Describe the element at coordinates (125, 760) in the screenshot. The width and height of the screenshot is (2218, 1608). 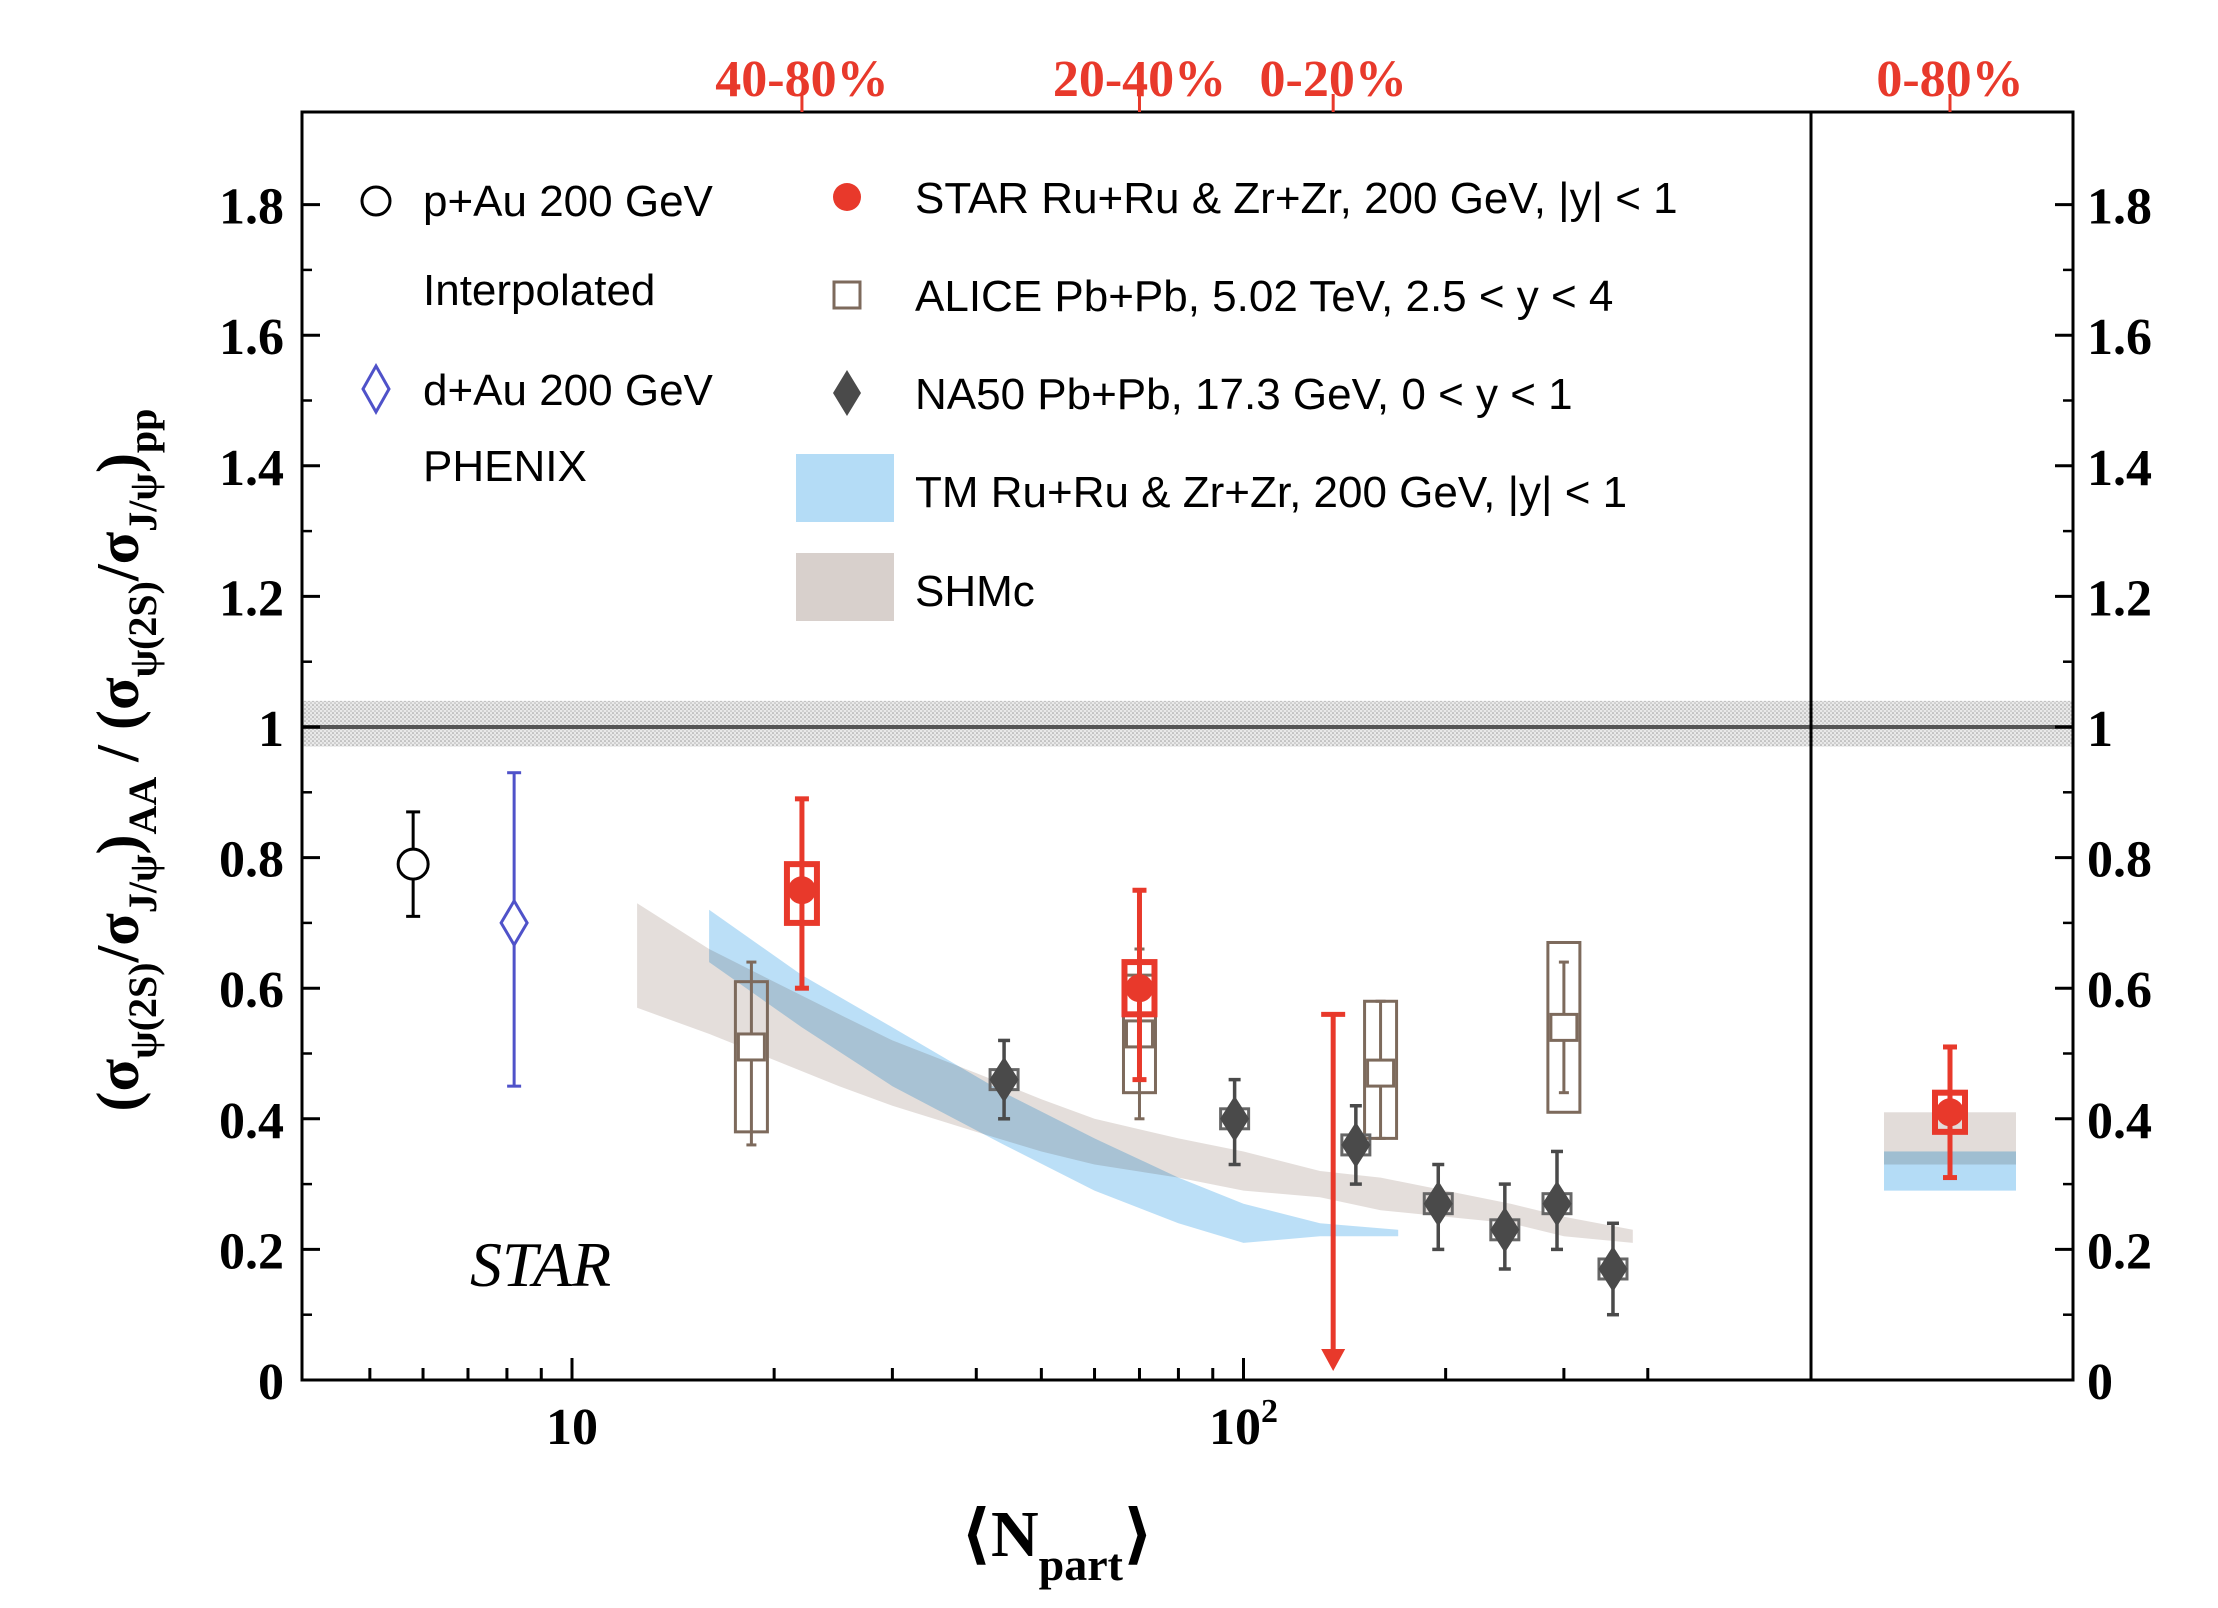
I see `y-axis-title: (σψ(2S)/σJ/ψ)AA / (σψ(2S)/σJ/ψ)pp` at that location.